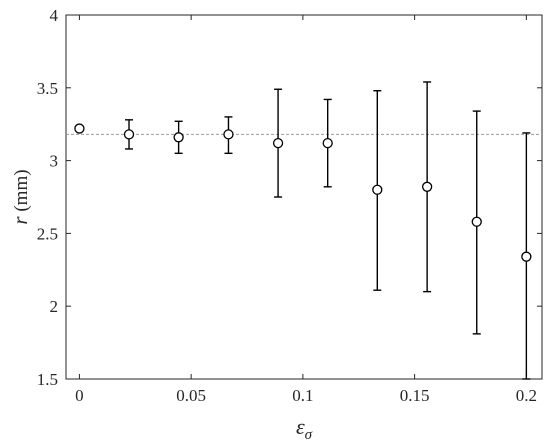 This screenshot has height=441, width=550. What do you see at coordinates (47, 233) in the screenshot?
I see `y-tick-label: 2.5` at bounding box center [47, 233].